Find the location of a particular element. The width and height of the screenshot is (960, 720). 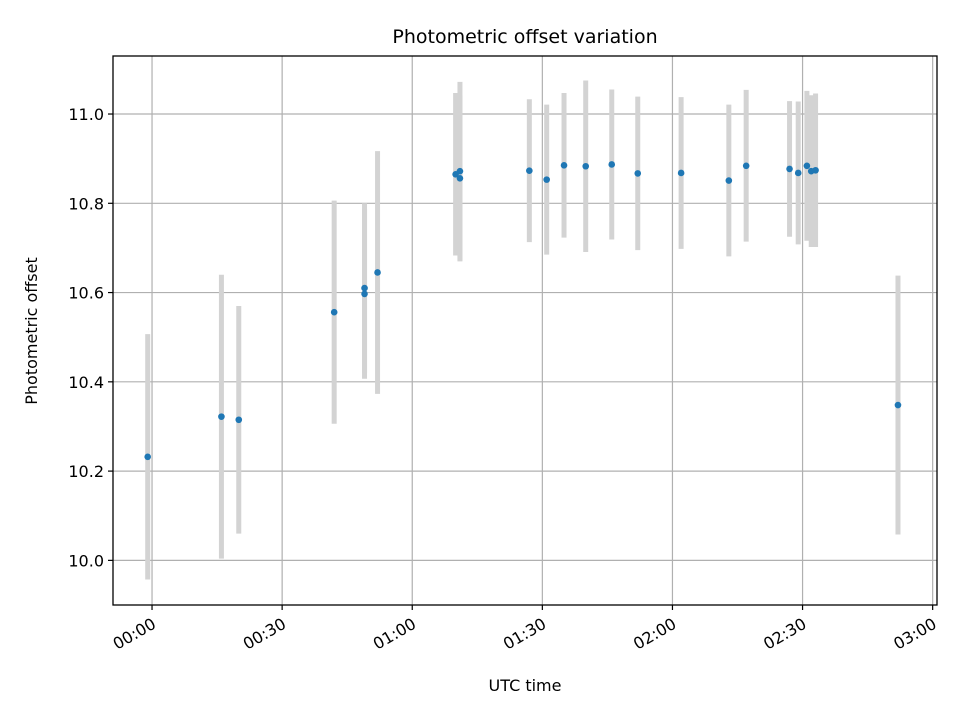

x-axis-title: UTC time is located at coordinates (525, 685).